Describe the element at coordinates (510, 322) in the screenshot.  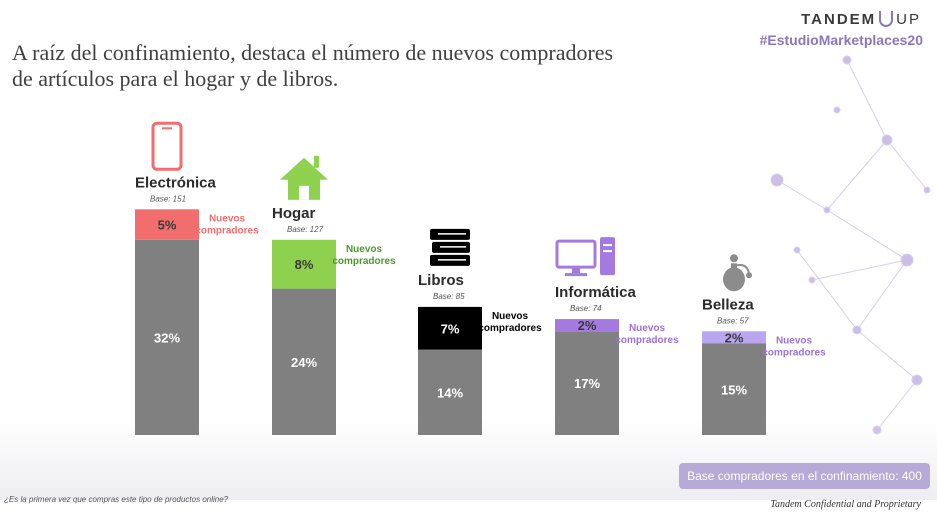
I see `annotation-libros: Nuevos compradores` at that location.